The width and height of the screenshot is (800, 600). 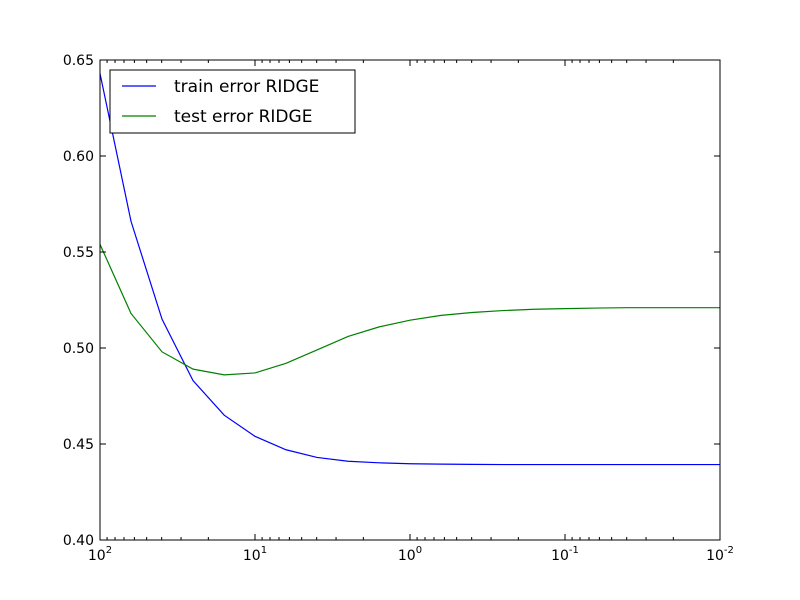 What do you see at coordinates (255, 554) in the screenshot?
I see `x-tick-label: 10¹` at bounding box center [255, 554].